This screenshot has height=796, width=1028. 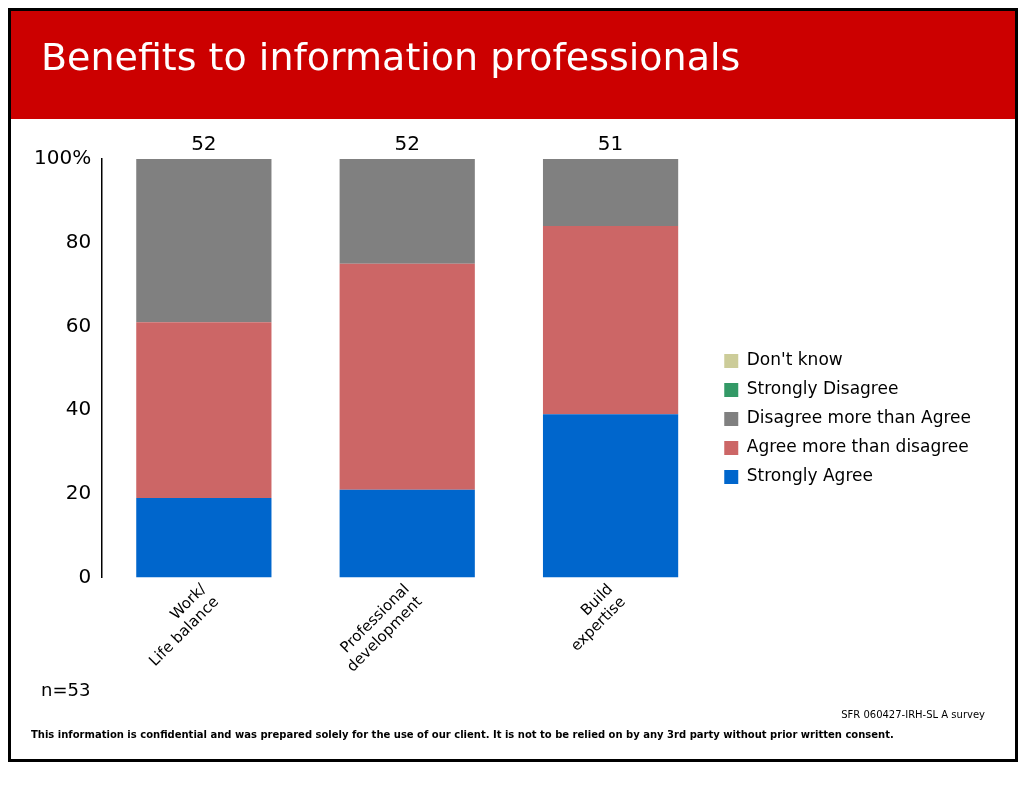 What do you see at coordinates (809, 475) in the screenshot?
I see `legend-label: Strongly Agree` at bounding box center [809, 475].